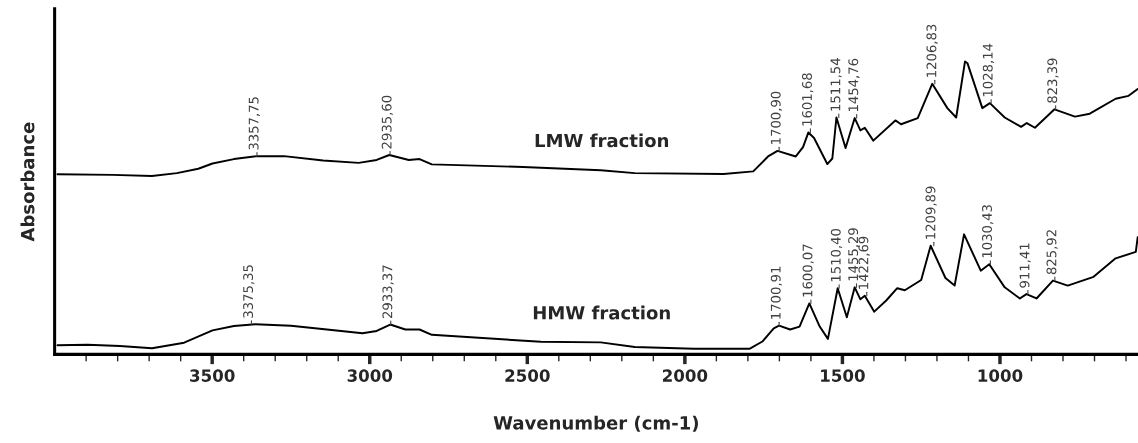 This screenshot has width=1138, height=443. What do you see at coordinates (387, 122) in the screenshot?
I see `annotation: 2935,60` at bounding box center [387, 122].